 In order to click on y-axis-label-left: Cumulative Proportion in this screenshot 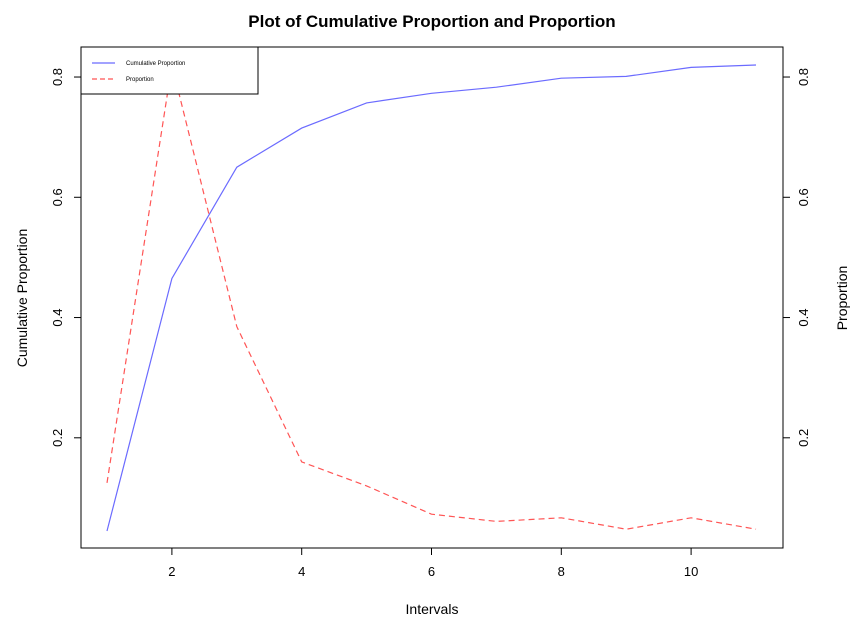, I will do `click(22, 298)`.